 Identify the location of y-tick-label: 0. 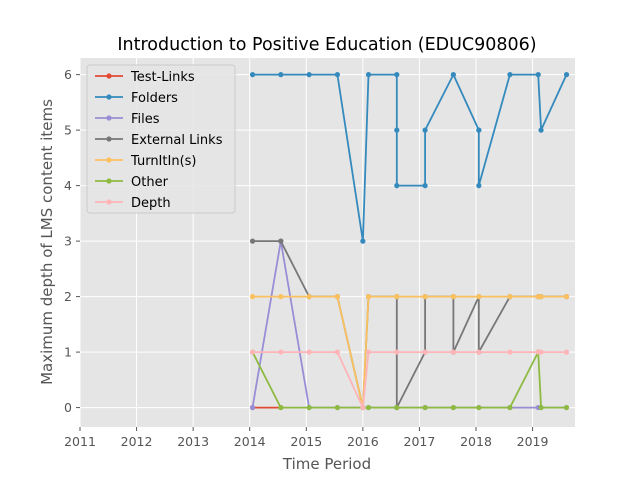
(68, 407).